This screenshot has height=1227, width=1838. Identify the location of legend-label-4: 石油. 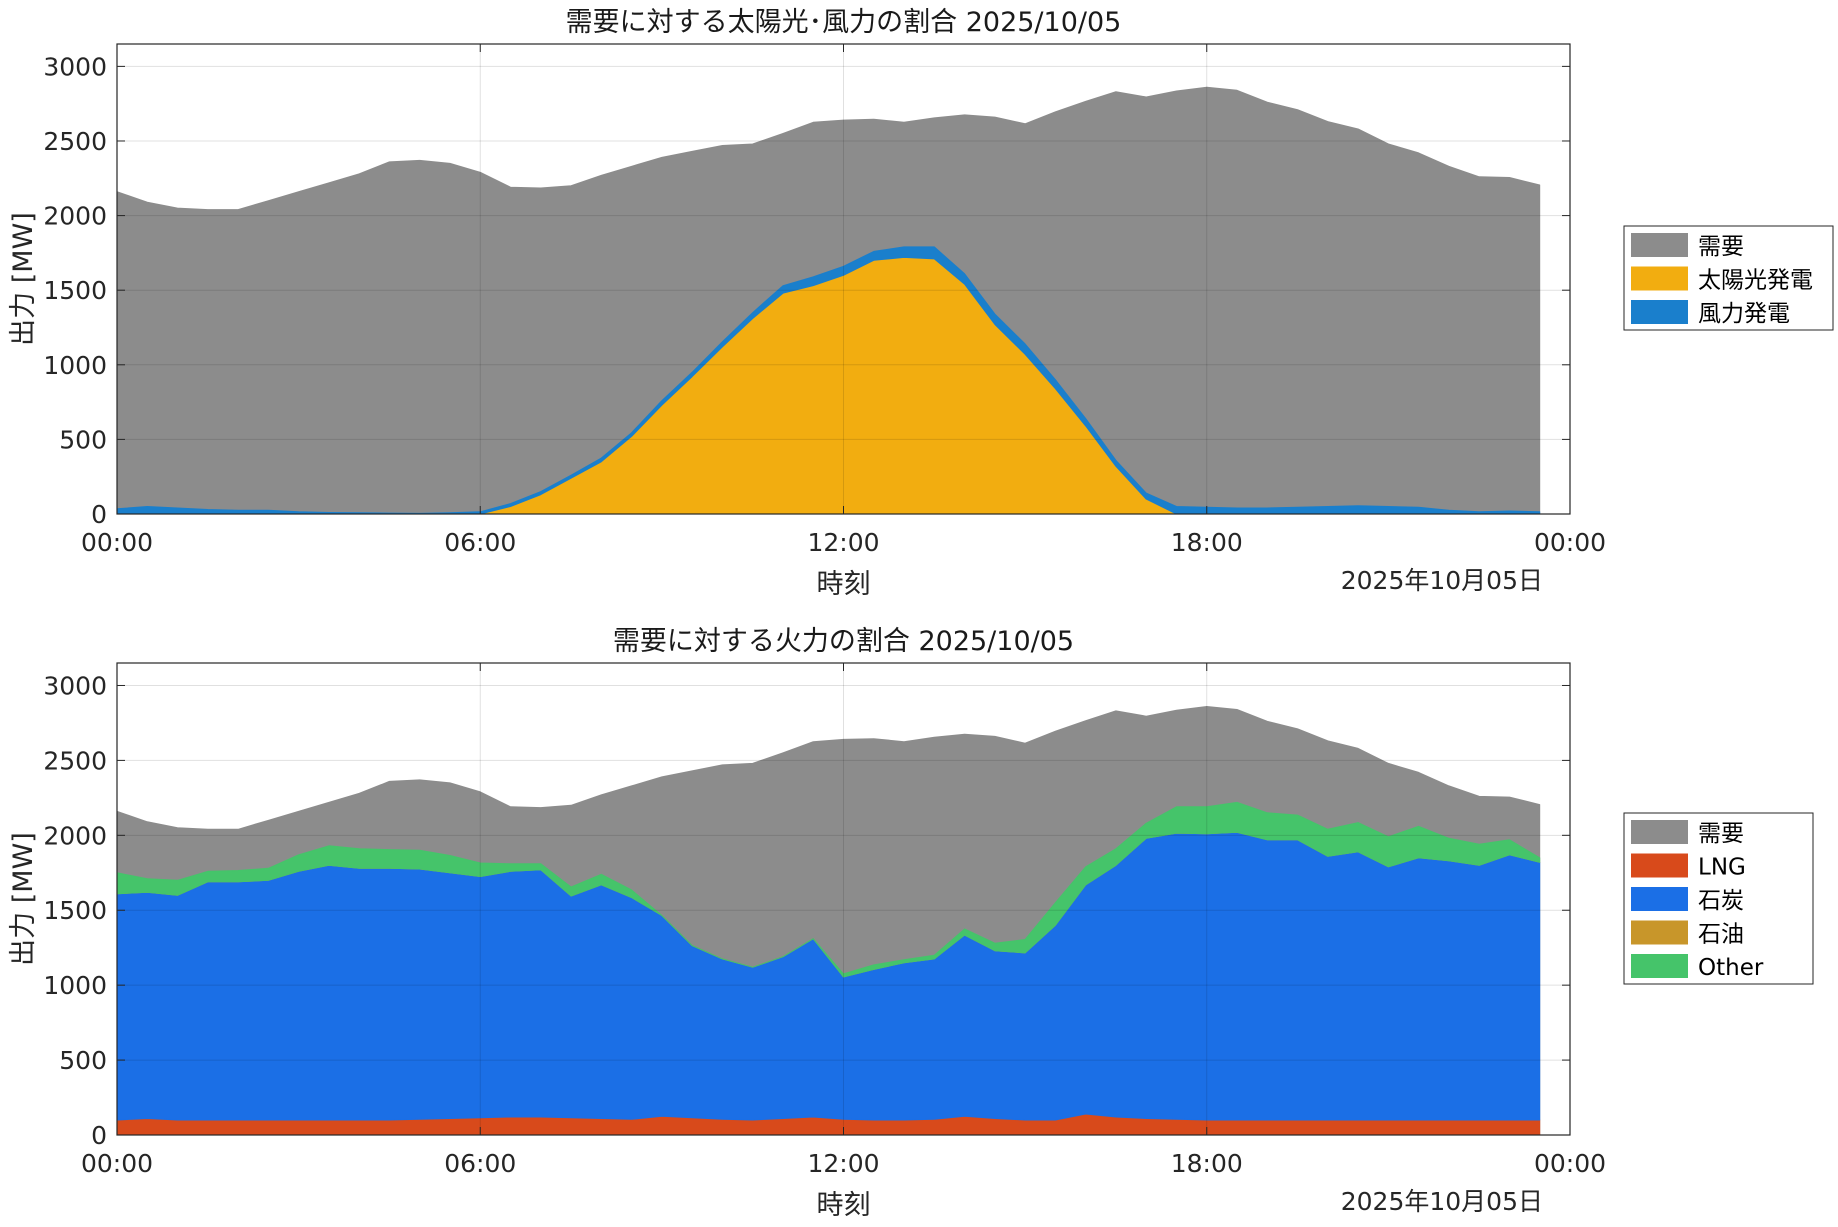
(1721, 935).